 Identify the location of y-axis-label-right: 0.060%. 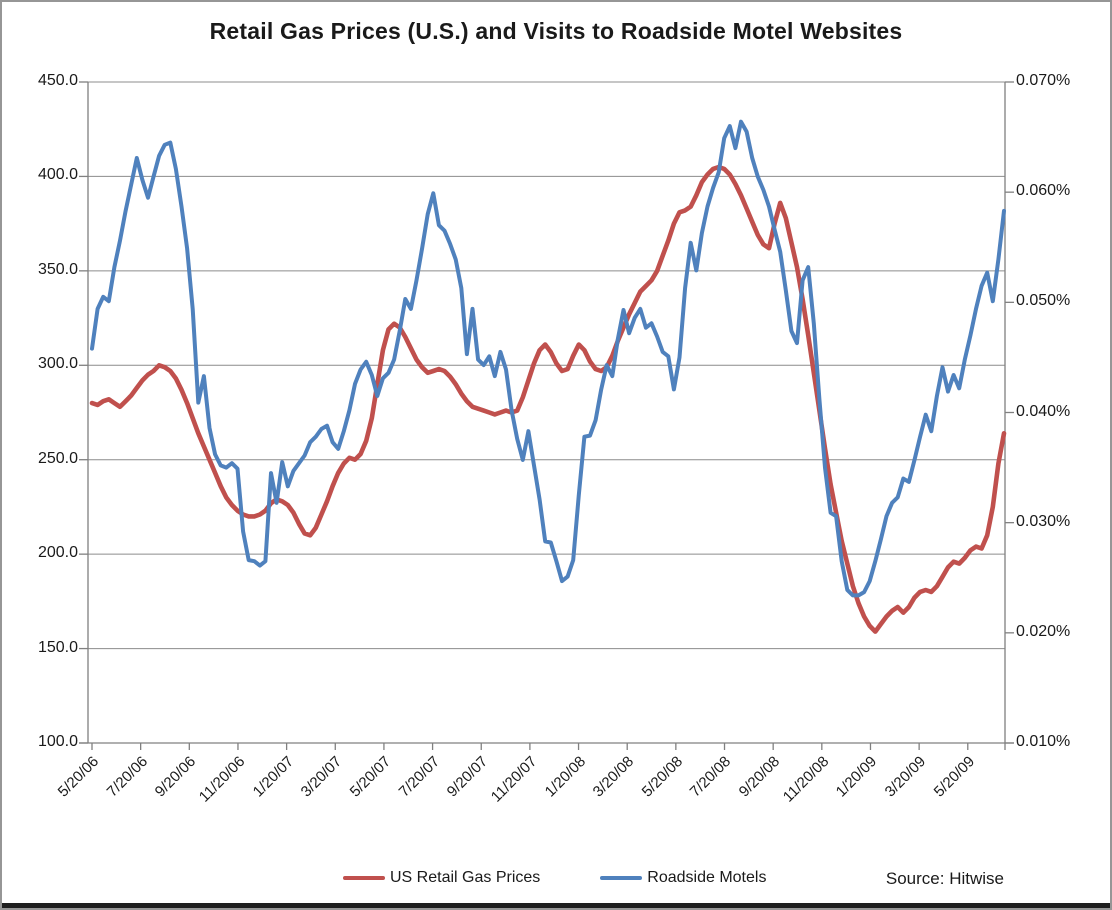
(1043, 191).